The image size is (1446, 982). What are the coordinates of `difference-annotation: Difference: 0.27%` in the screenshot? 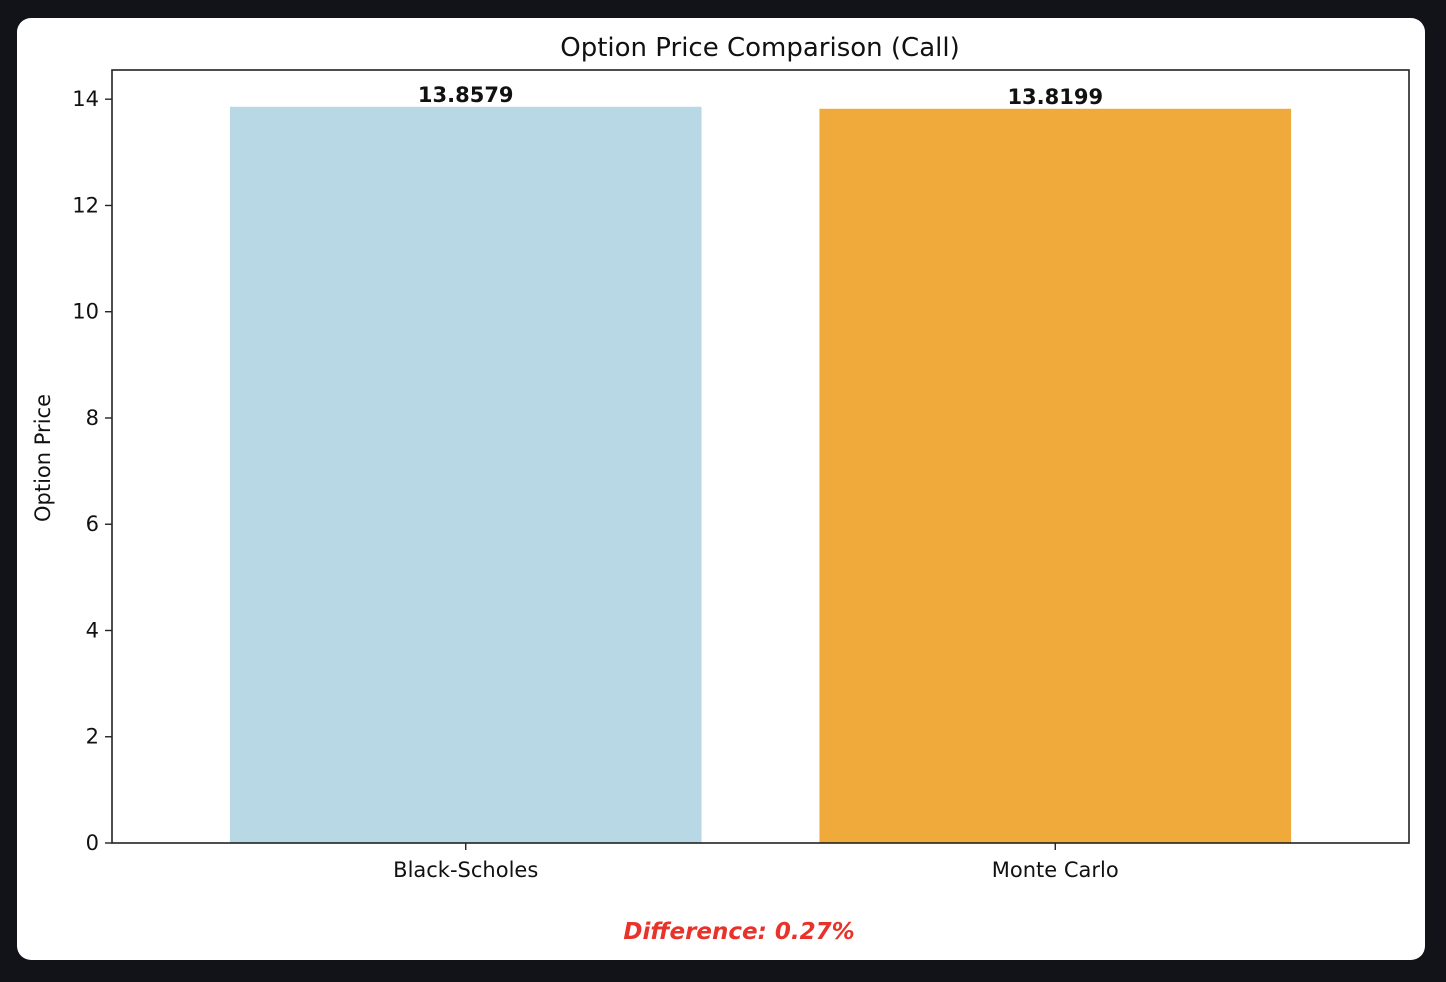 It's located at (738, 932).